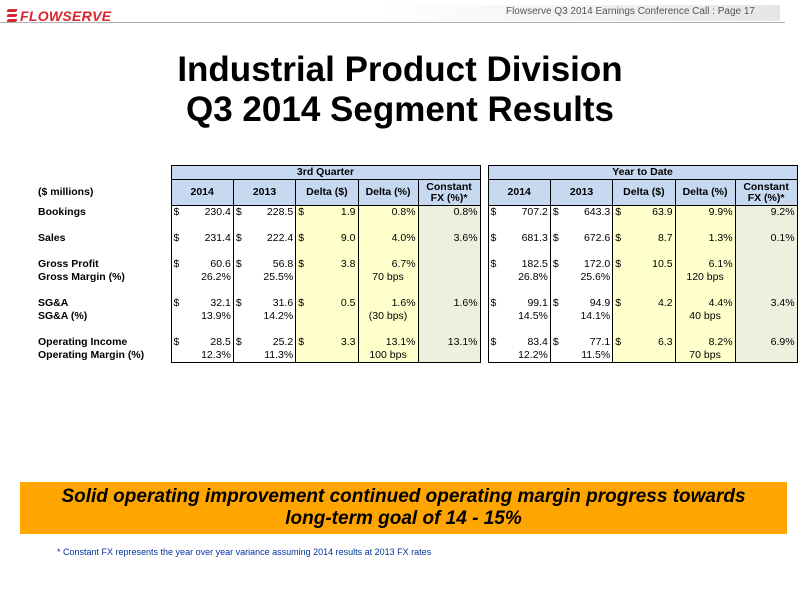 The height and width of the screenshot is (600, 800). What do you see at coordinates (269, 356) in the screenshot?
I see `cell-q-2013: 11.3%` at bounding box center [269, 356].